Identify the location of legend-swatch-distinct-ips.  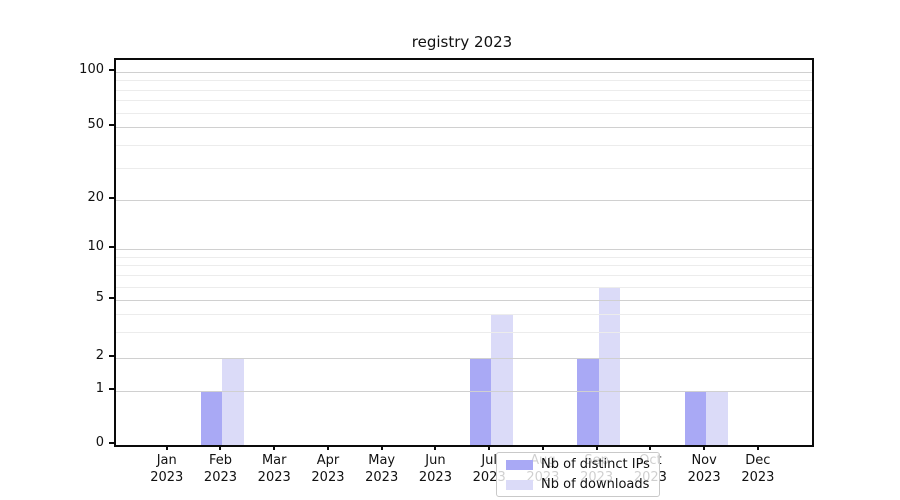
(519, 464).